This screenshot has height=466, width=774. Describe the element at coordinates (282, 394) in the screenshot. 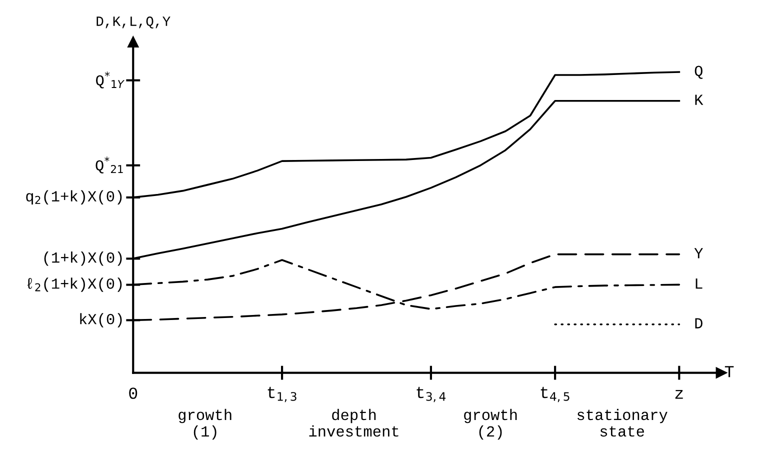

I see `x-tick-label: t$_{1,3}$` at that location.